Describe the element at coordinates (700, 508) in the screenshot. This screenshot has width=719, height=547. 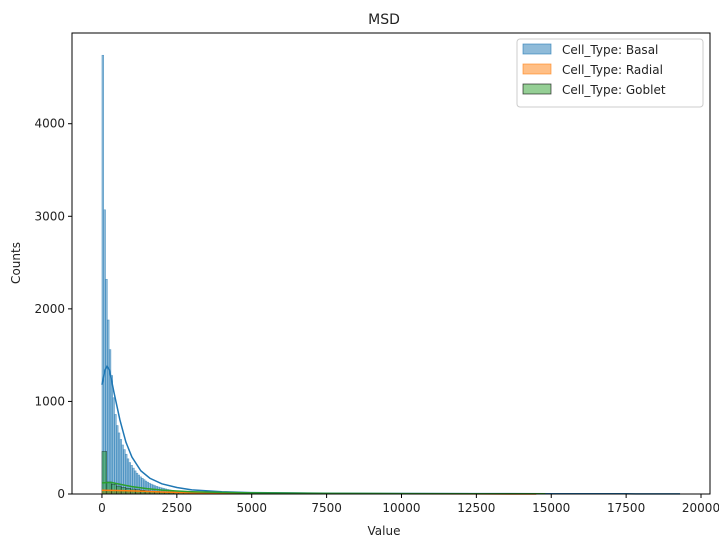
I see `x-tick-label: 20000` at that location.